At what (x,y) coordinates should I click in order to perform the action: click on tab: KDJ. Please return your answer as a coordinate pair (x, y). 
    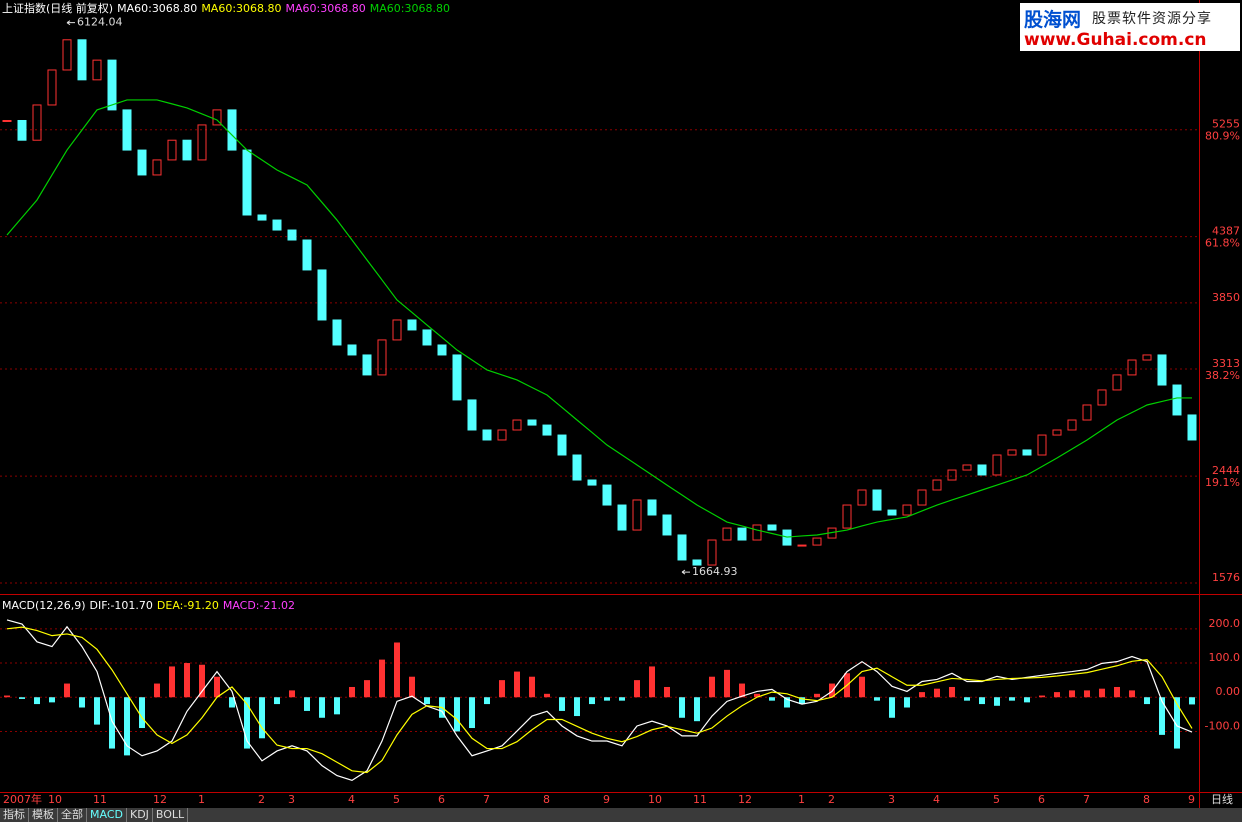
    Looking at the image, I should click on (140, 815).